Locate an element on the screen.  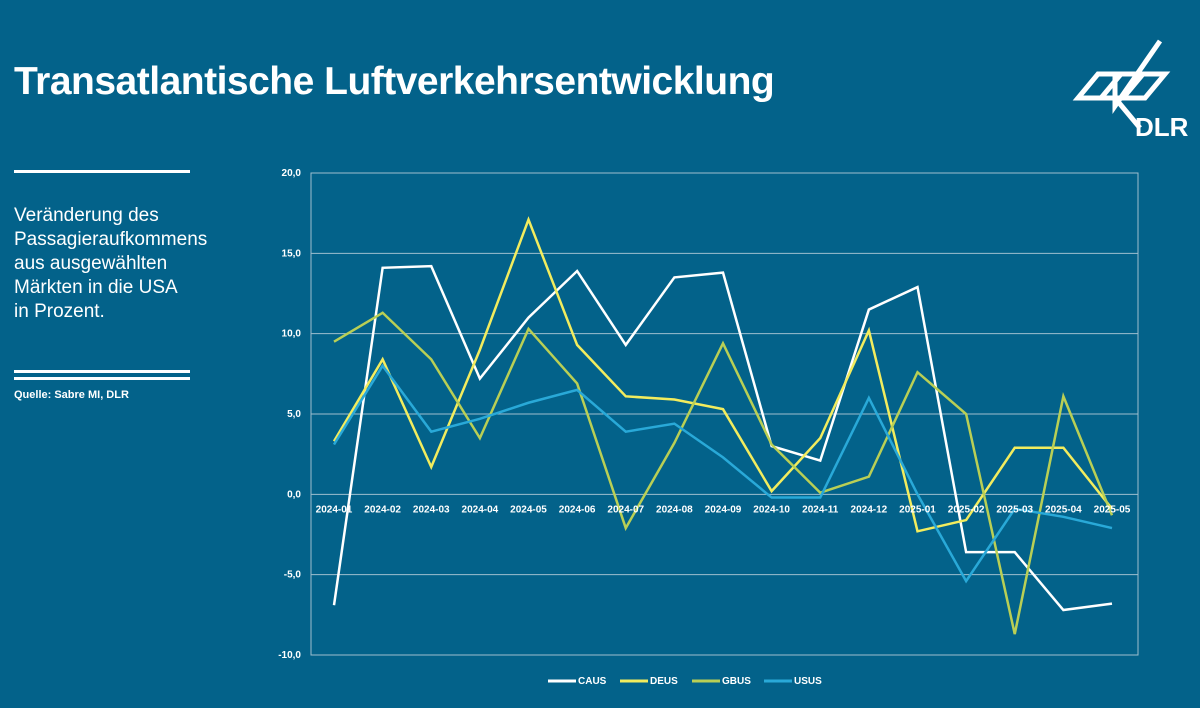
x-tick-label: 2025-02 is located at coordinates (966, 509).